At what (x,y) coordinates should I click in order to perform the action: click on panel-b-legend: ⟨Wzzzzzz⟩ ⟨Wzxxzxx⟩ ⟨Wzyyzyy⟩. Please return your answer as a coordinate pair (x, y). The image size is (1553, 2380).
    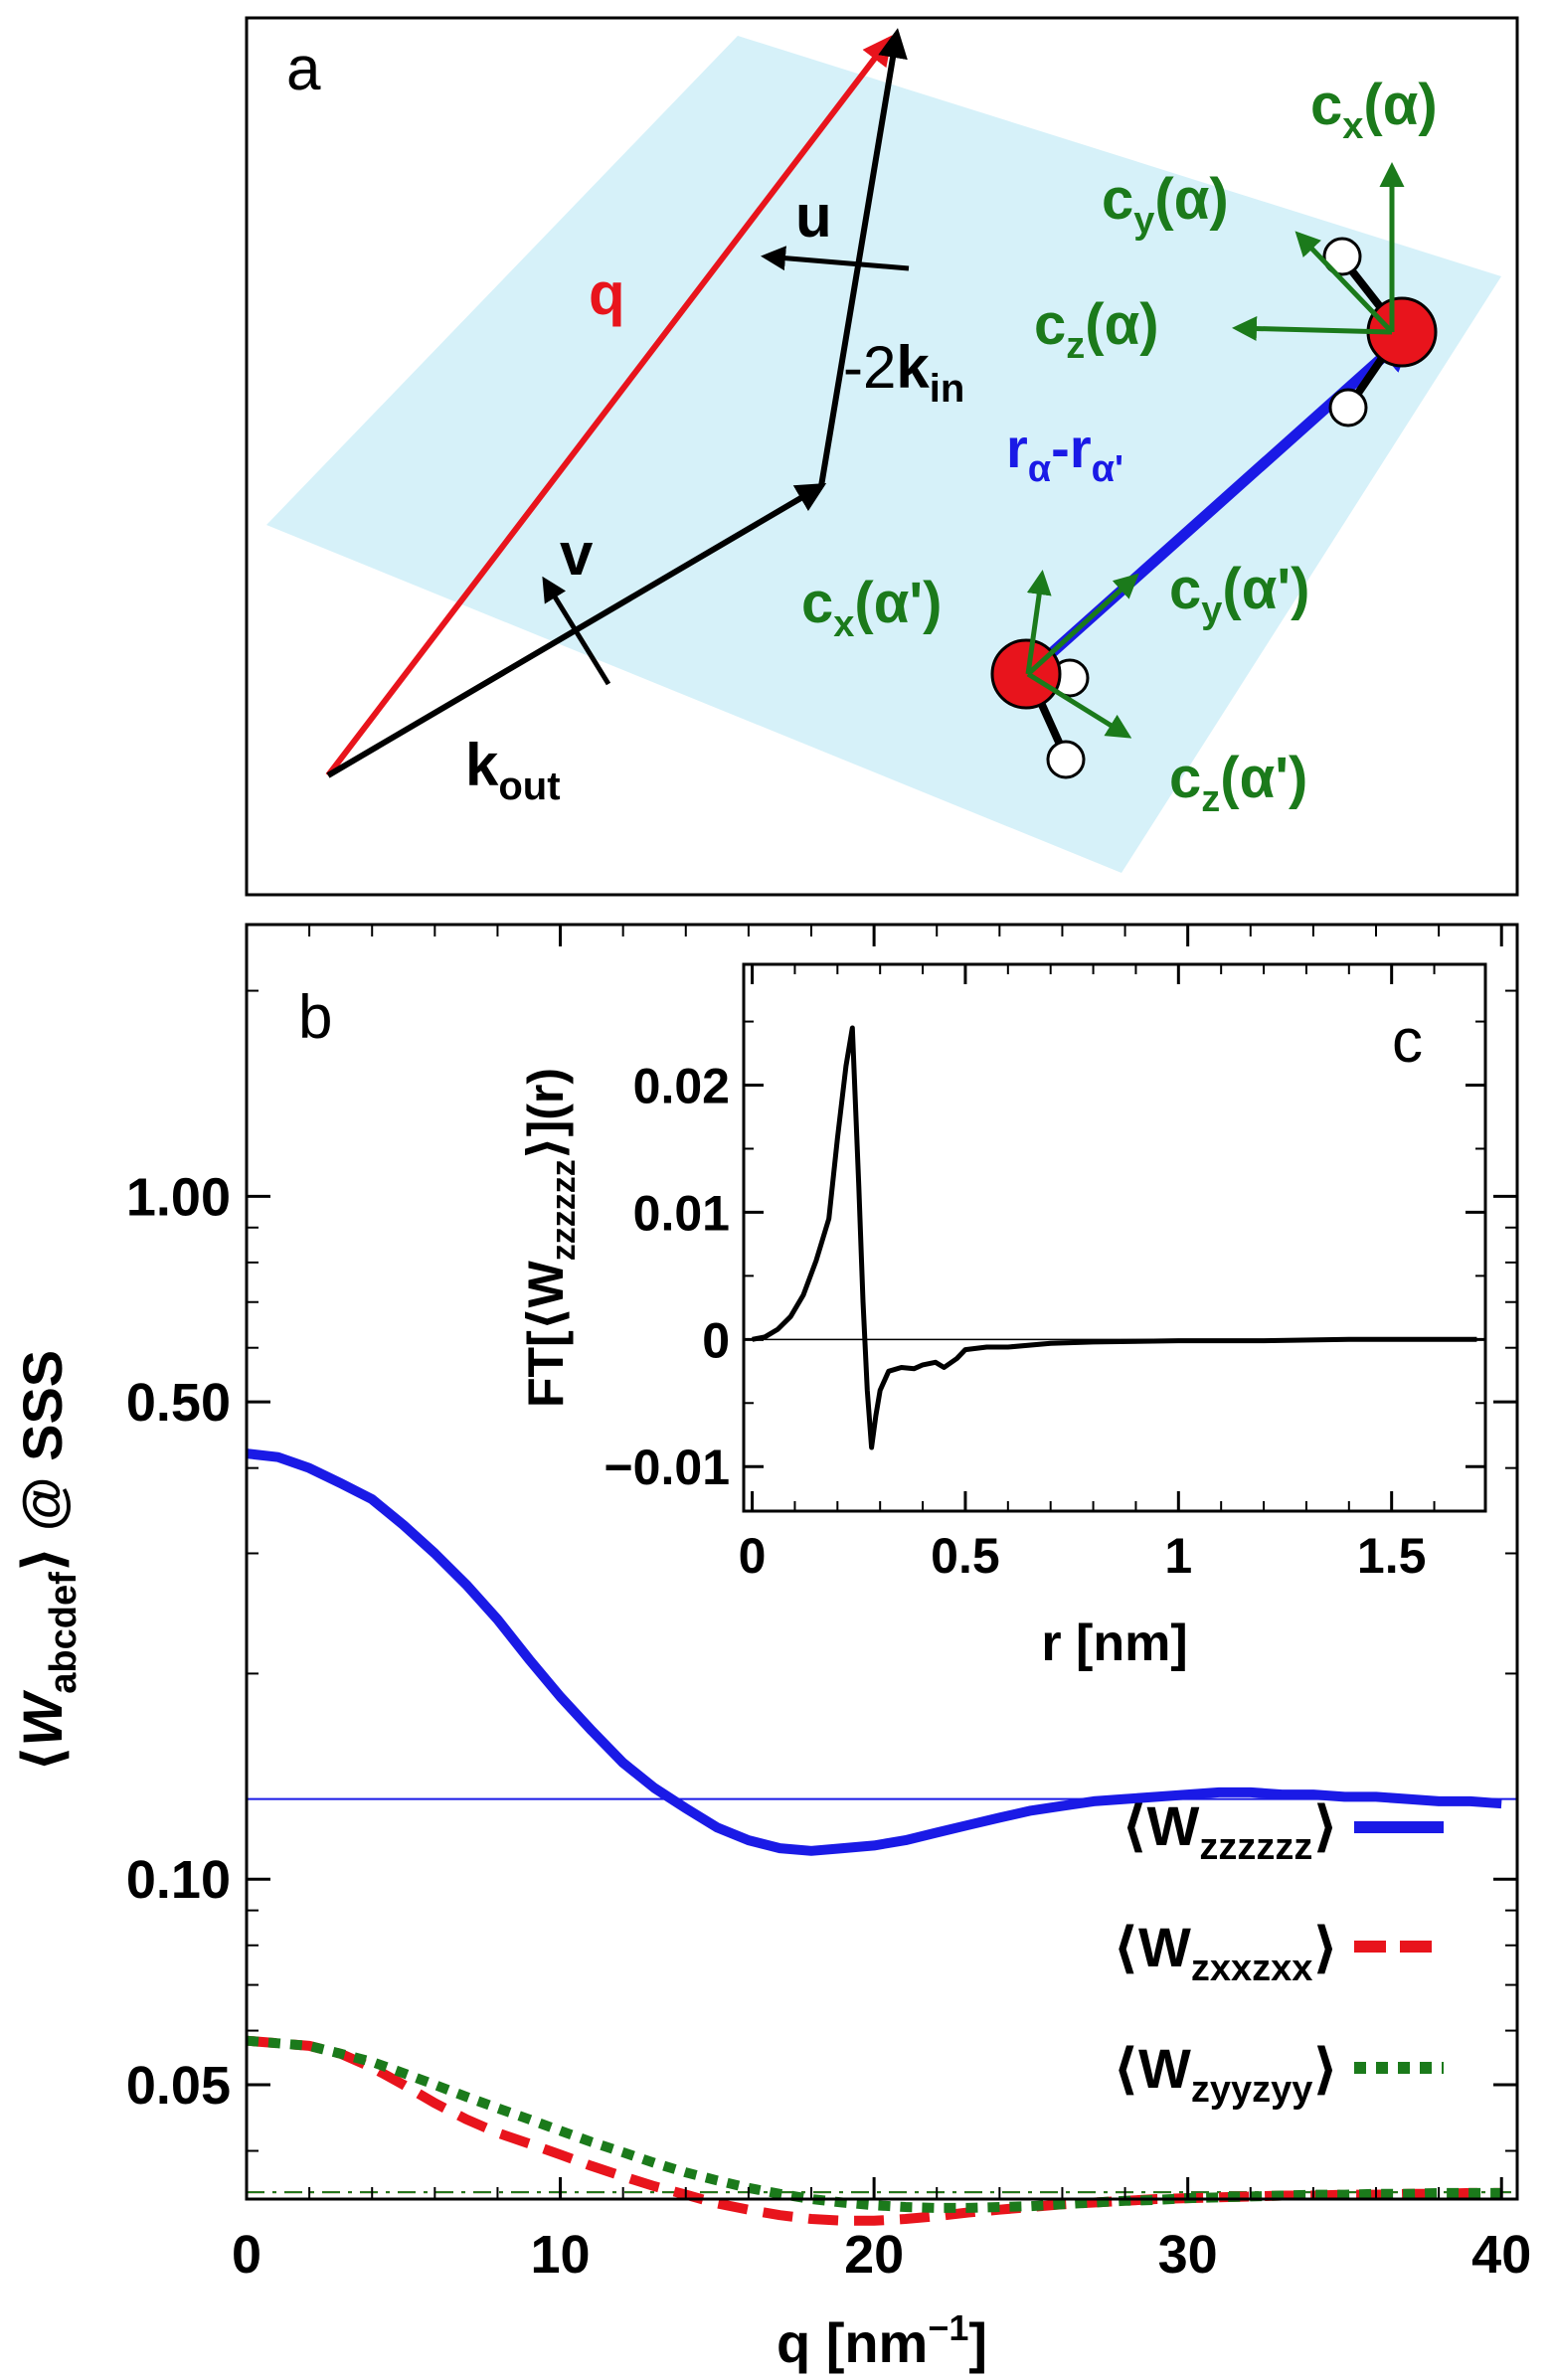
    Looking at the image, I should click on (1279, 1952).